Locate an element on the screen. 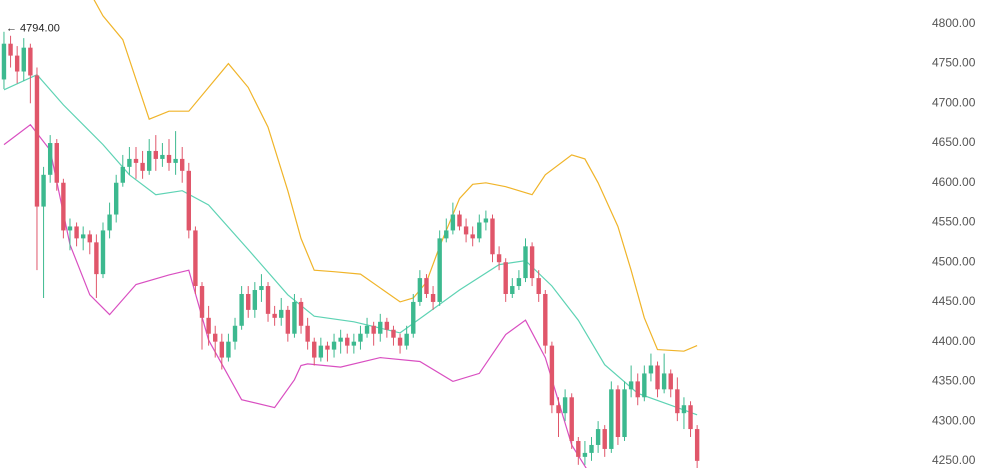 This screenshot has width=990, height=468. y-tick-label: 4250.00 is located at coordinates (954, 460).